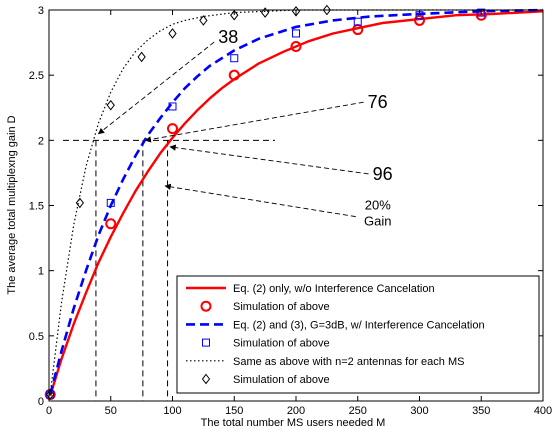  I want to click on y-tick-label: 1, so click(41, 272).